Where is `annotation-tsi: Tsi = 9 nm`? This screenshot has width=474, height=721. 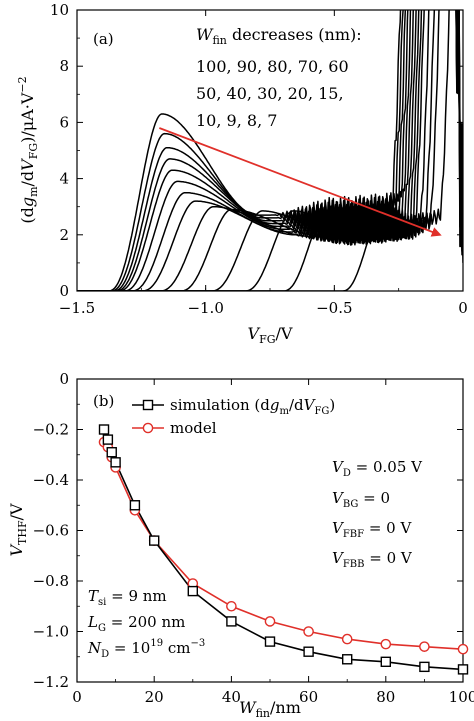
annotation-tsi: Tsi = 9 nm is located at coordinates (127, 597).